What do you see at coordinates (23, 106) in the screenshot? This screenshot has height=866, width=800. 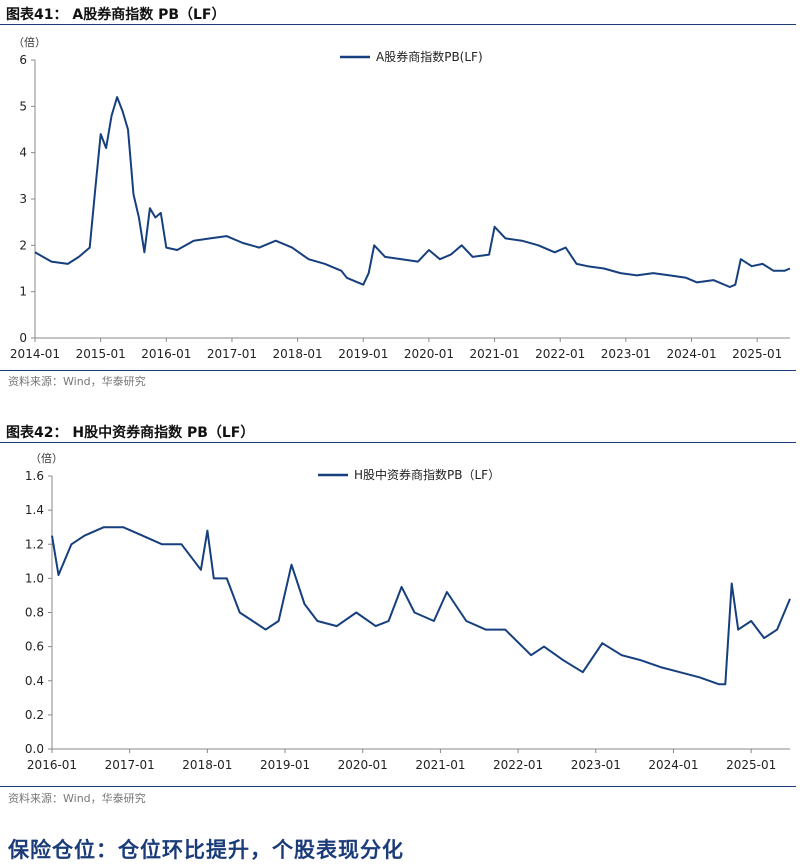 I see `chart-a-y-tick-label: 5` at bounding box center [23, 106].